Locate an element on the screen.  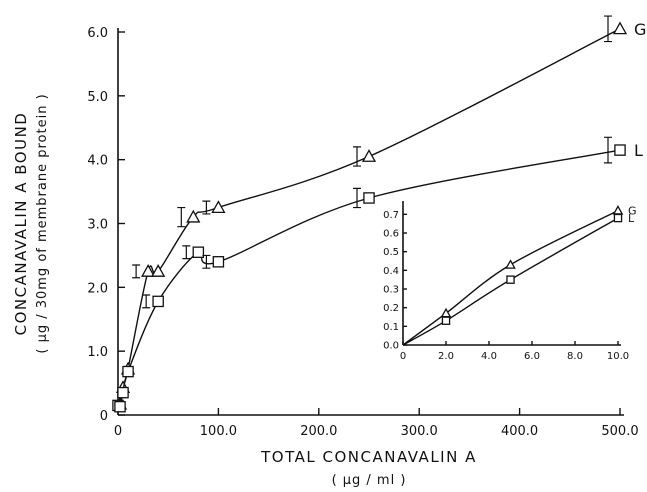
x-tick-label: 500.0 is located at coordinates (619, 431).